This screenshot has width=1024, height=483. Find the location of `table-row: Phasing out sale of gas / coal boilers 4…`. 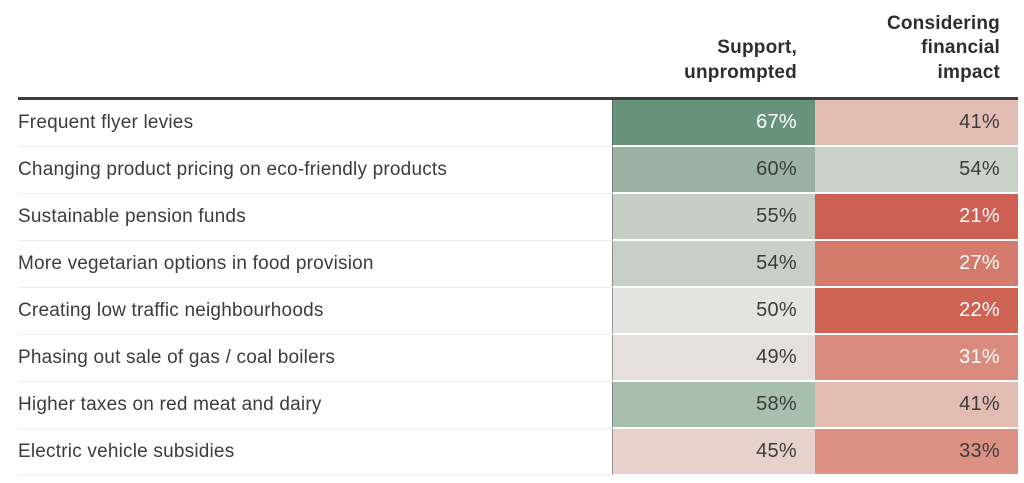

table-row: Phasing out sale of gas / coal boilers 4… is located at coordinates (518, 358).